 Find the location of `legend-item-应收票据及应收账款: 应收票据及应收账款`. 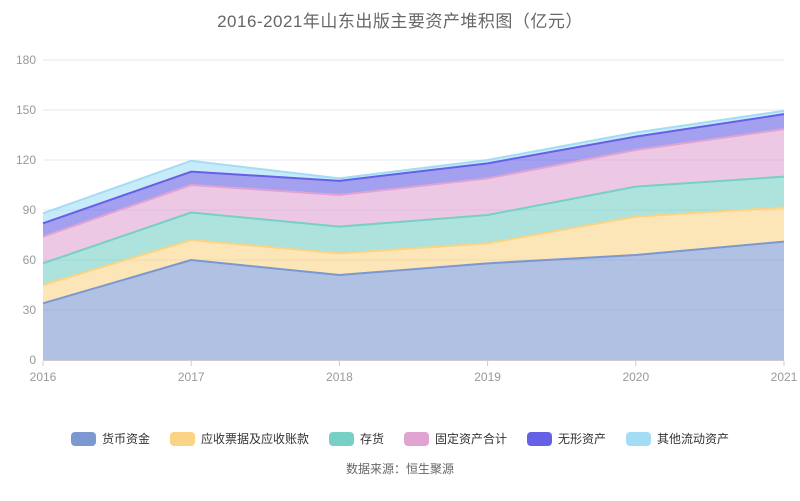

legend-item-应收票据及应收账款: 应收票据及应收账款 is located at coordinates (239, 438).